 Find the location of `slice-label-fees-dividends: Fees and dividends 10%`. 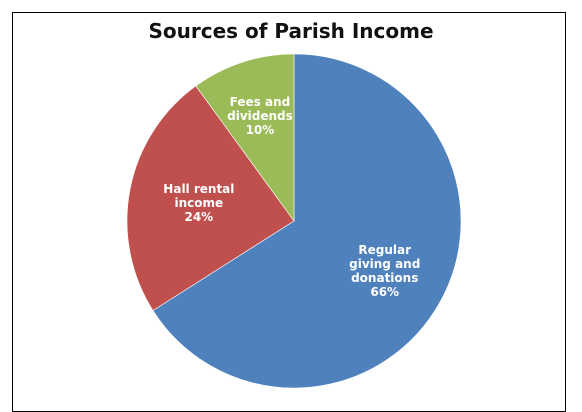

slice-label-fees-dividends: Fees and dividends 10% is located at coordinates (260, 116).